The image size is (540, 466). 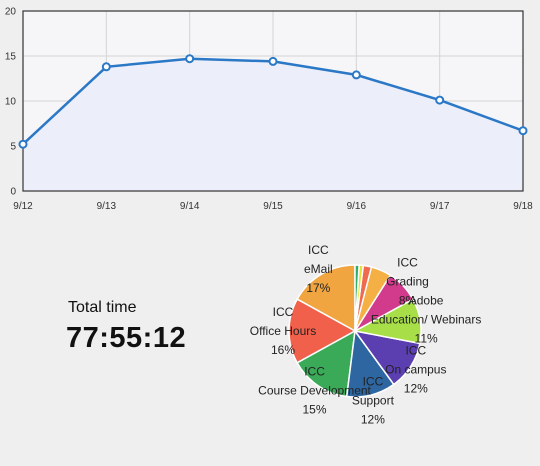 What do you see at coordinates (13, 192) in the screenshot?
I see `y-tick-label: 0` at bounding box center [13, 192].